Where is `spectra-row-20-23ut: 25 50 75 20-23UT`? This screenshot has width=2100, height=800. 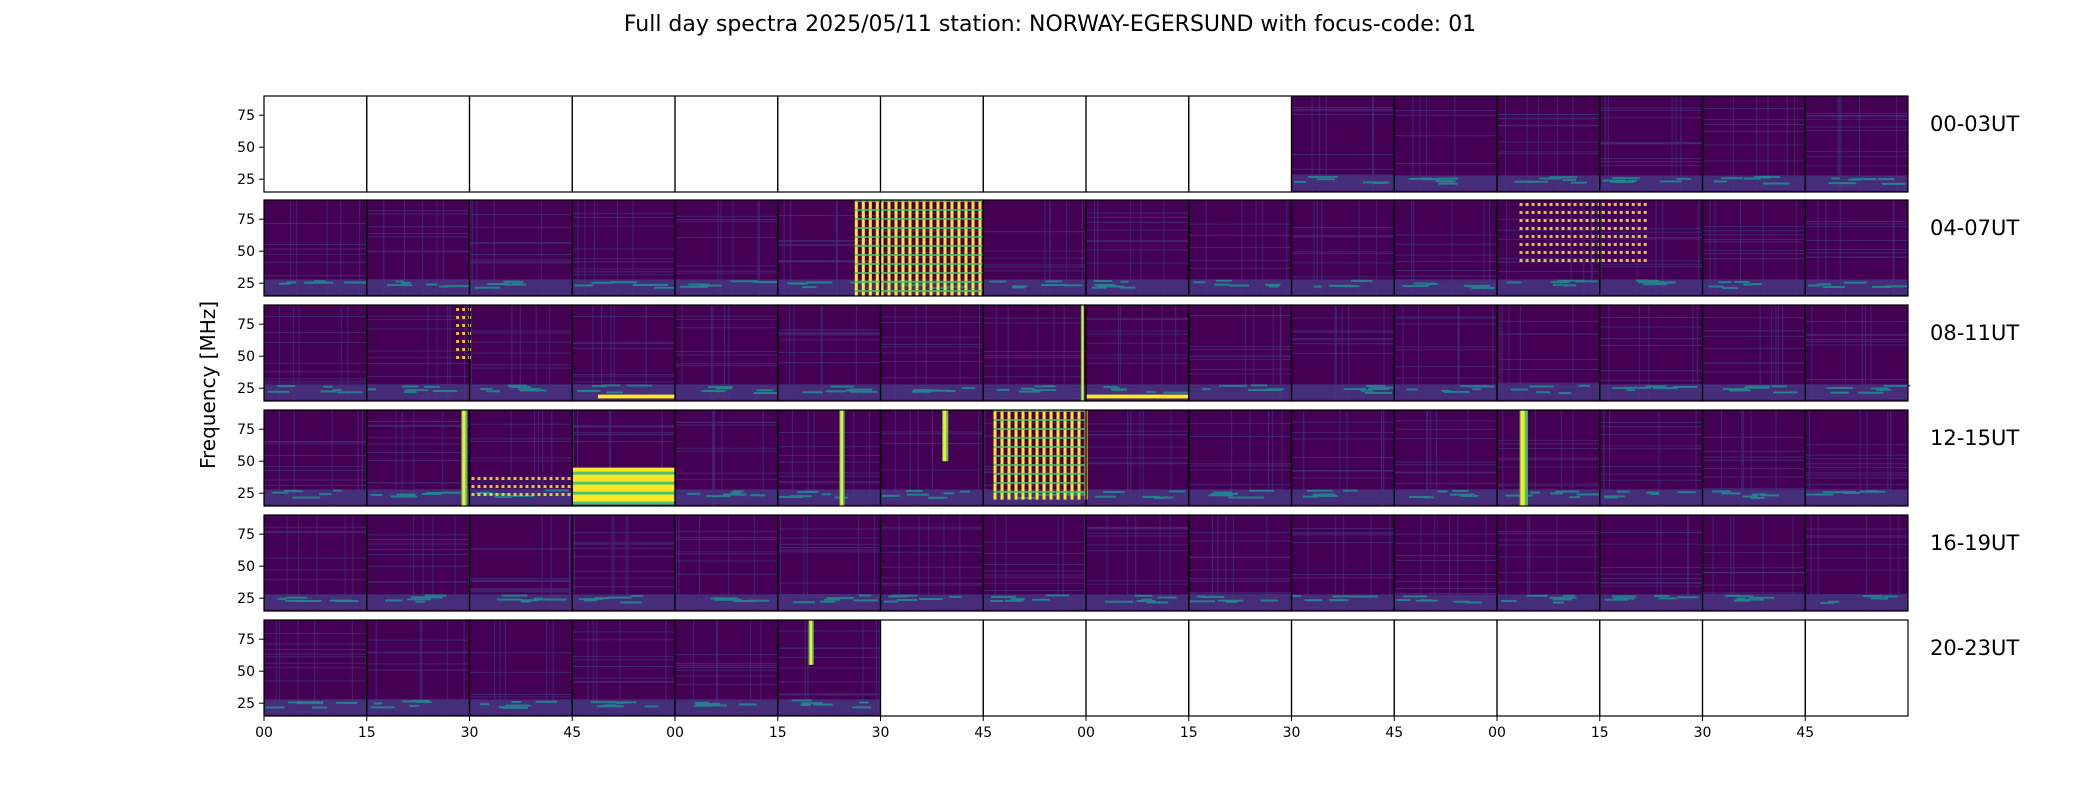 spectra-row-20-23ut: 25 50 75 20-23UT is located at coordinates (1128, 668).